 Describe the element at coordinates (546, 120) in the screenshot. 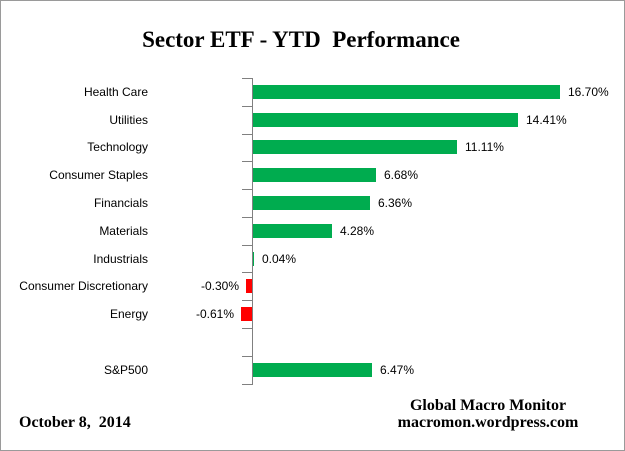

I see `value-label: 14.41%` at that location.